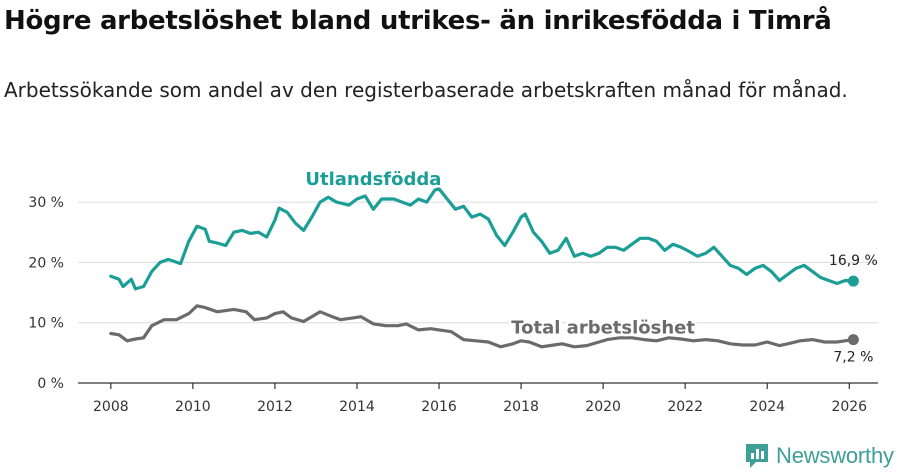  What do you see at coordinates (521, 407) in the screenshot?
I see `x-tick-label: 2018` at bounding box center [521, 407].